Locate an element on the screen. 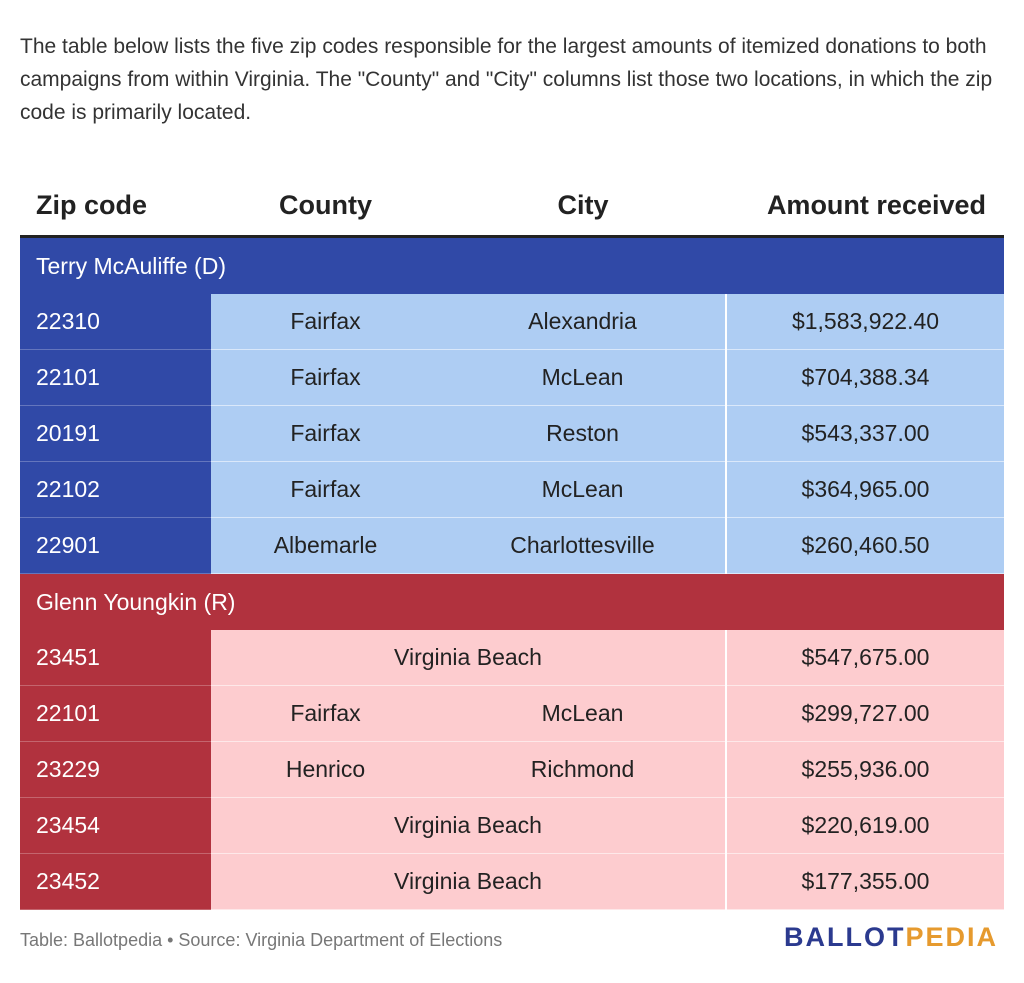  amount-cell: $255,936.00 is located at coordinates (864, 769).